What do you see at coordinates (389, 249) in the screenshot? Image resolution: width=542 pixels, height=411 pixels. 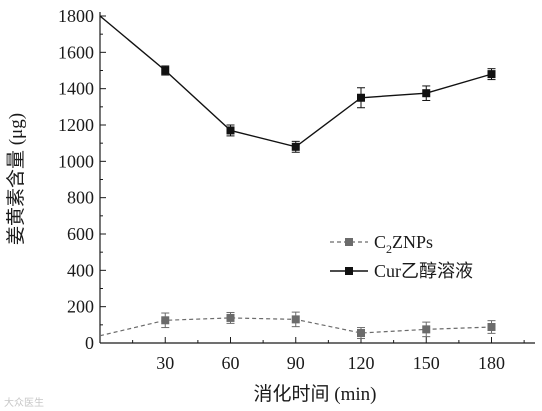 I see `legend-label-c2znps-sub: 2` at bounding box center [389, 249].